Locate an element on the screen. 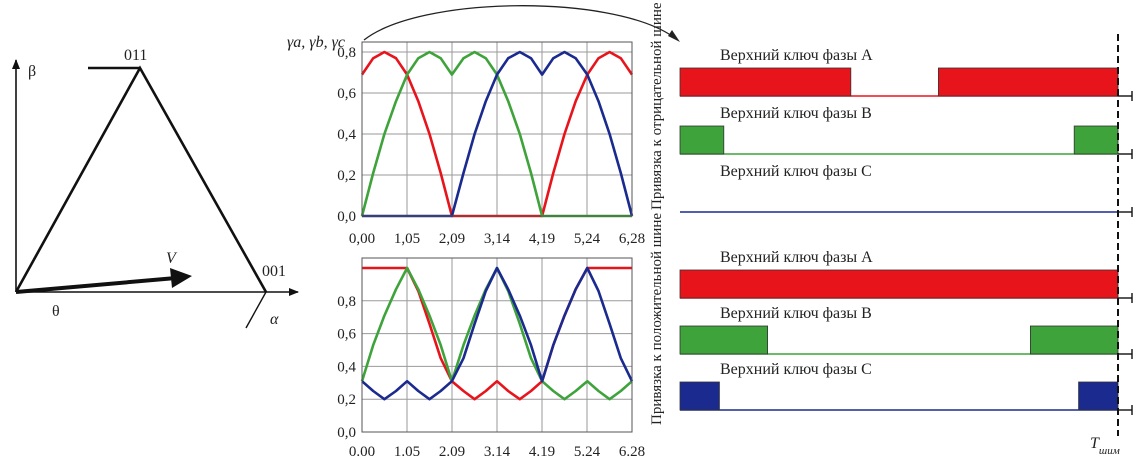  hexagon-lower-edge is located at coordinates (256, 310).